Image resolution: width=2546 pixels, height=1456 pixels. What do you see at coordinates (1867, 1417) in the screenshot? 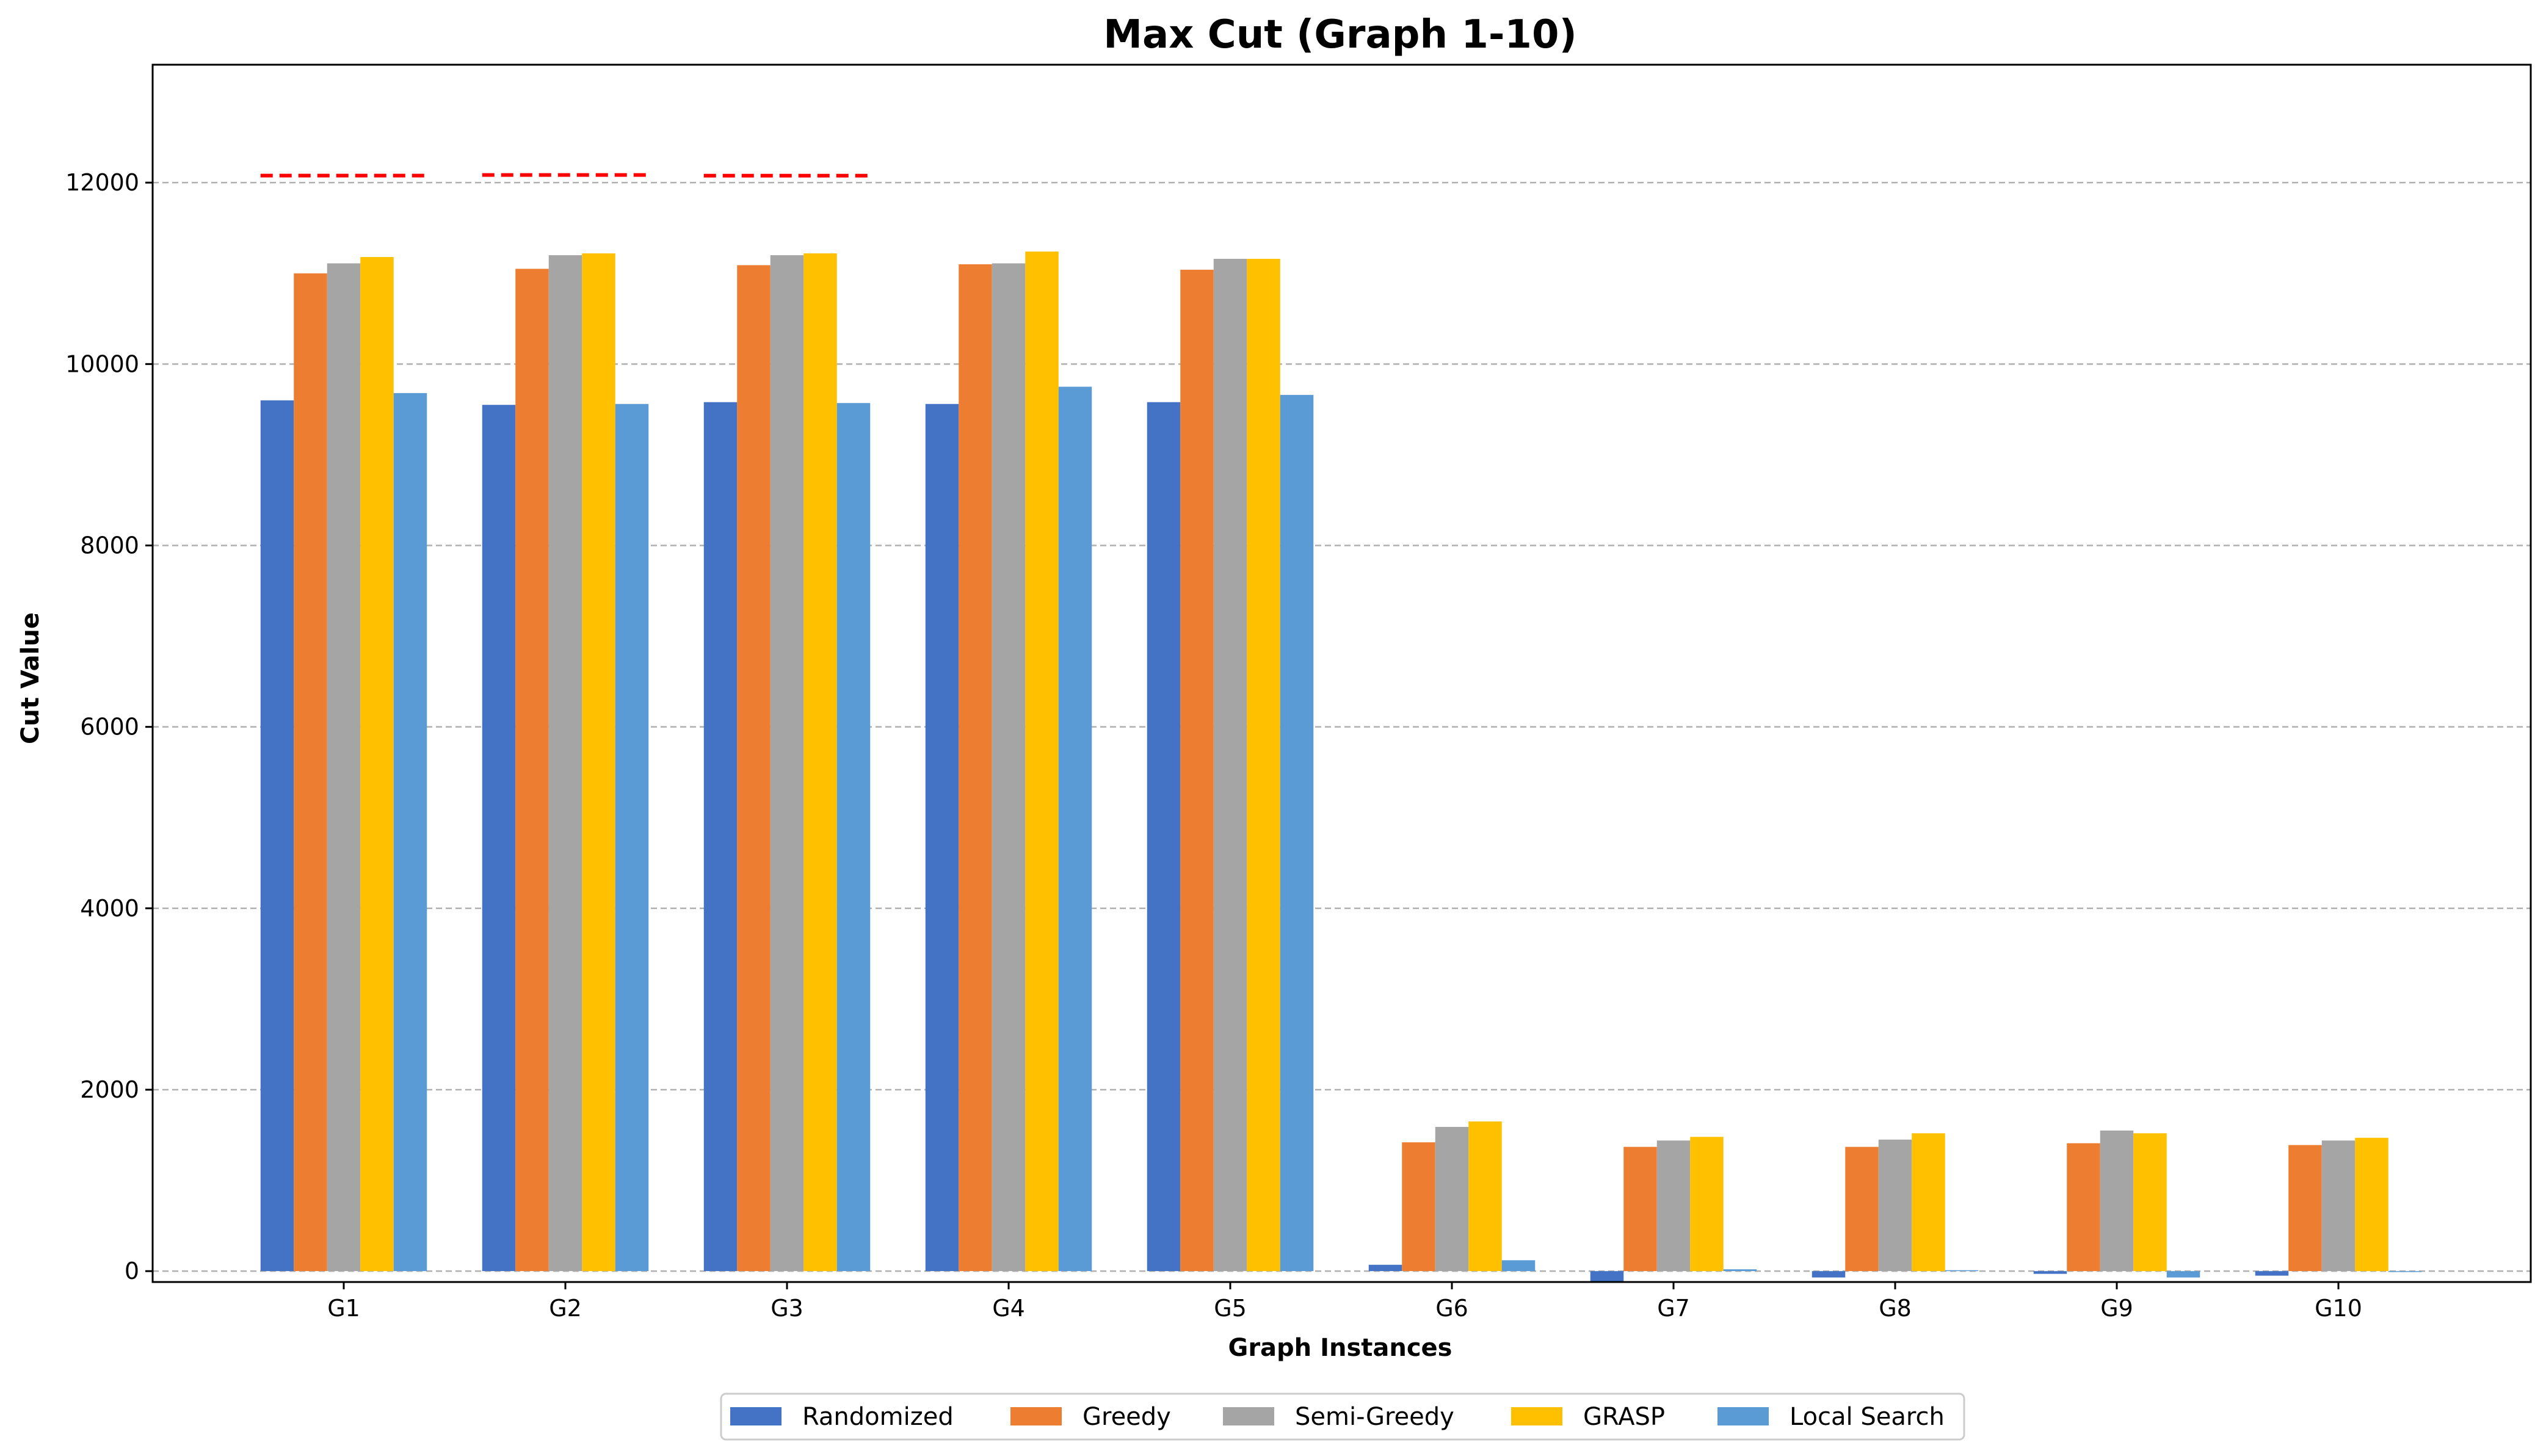
I see `legend-label: Local Search` at bounding box center [1867, 1417].